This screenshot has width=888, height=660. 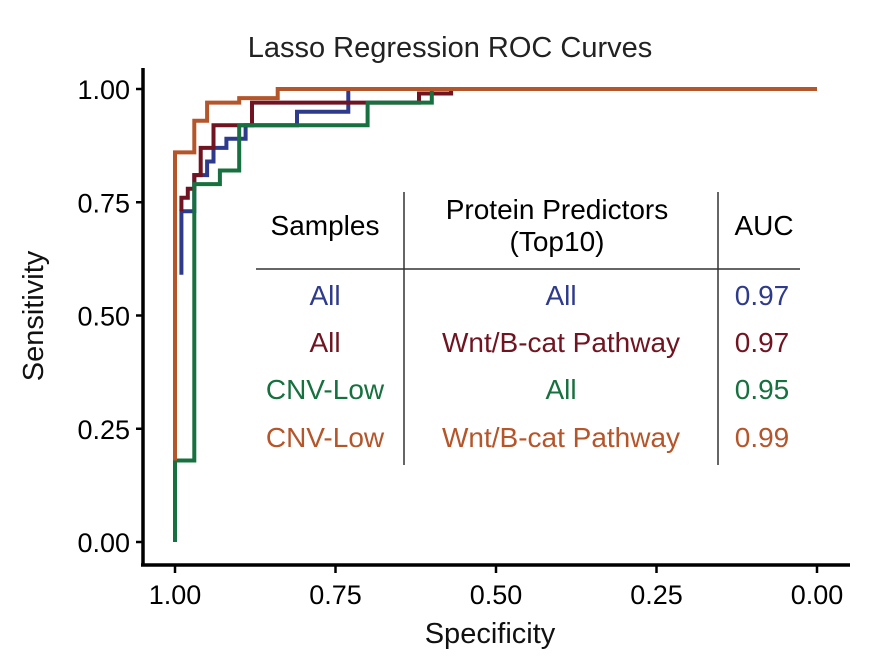 I want to click on table-header-predictors-sub: (Top10), so click(x=557, y=241).